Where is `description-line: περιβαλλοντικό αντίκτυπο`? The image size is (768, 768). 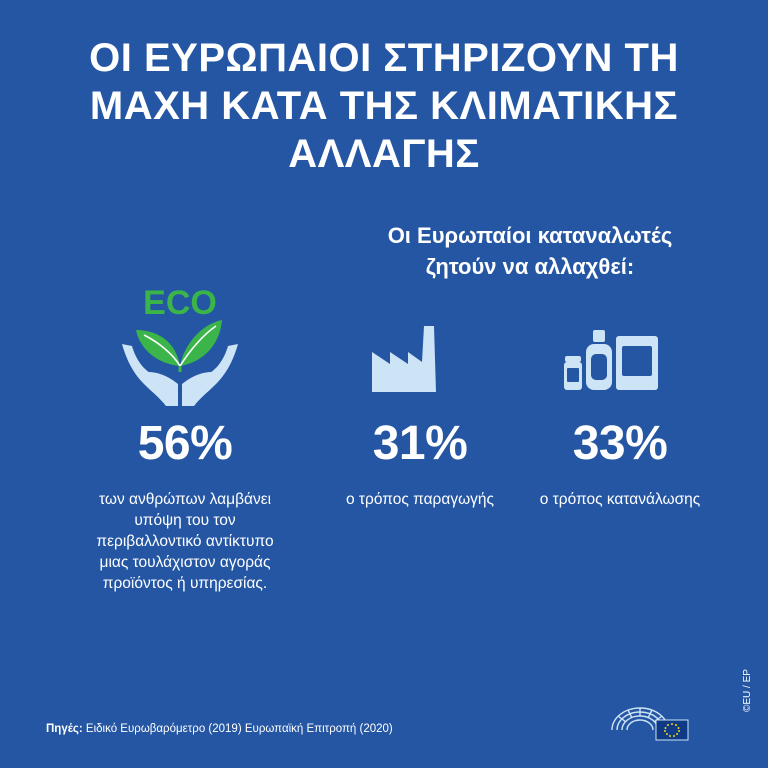 description-line: περιβαλλοντικό αντίκτυπο is located at coordinates (185, 541).